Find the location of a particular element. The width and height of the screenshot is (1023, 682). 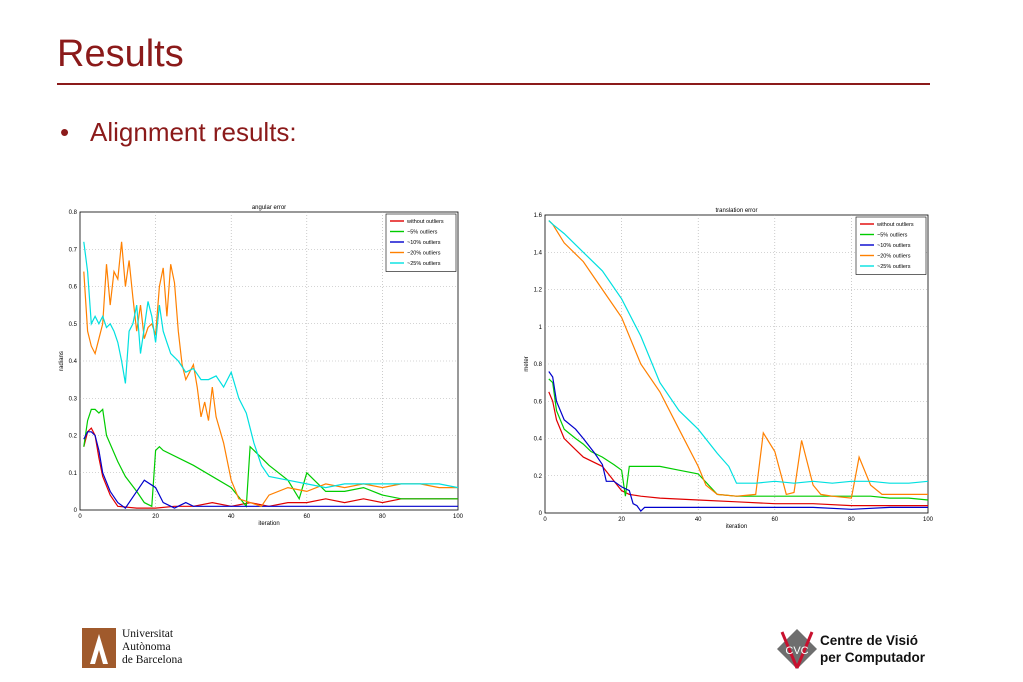

cvc-diamond-icon: CVC is located at coordinates (797, 649).